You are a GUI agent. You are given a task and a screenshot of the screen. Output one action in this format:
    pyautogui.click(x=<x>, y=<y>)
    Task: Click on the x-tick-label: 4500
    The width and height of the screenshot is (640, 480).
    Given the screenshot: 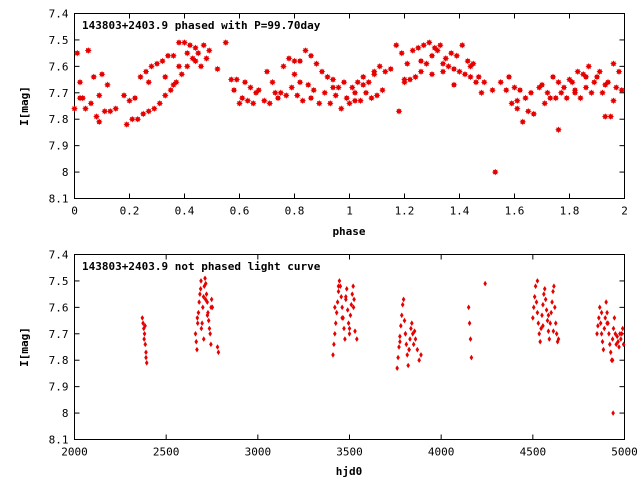 What is the action you would take?
    pyautogui.click(x=533, y=452)
    